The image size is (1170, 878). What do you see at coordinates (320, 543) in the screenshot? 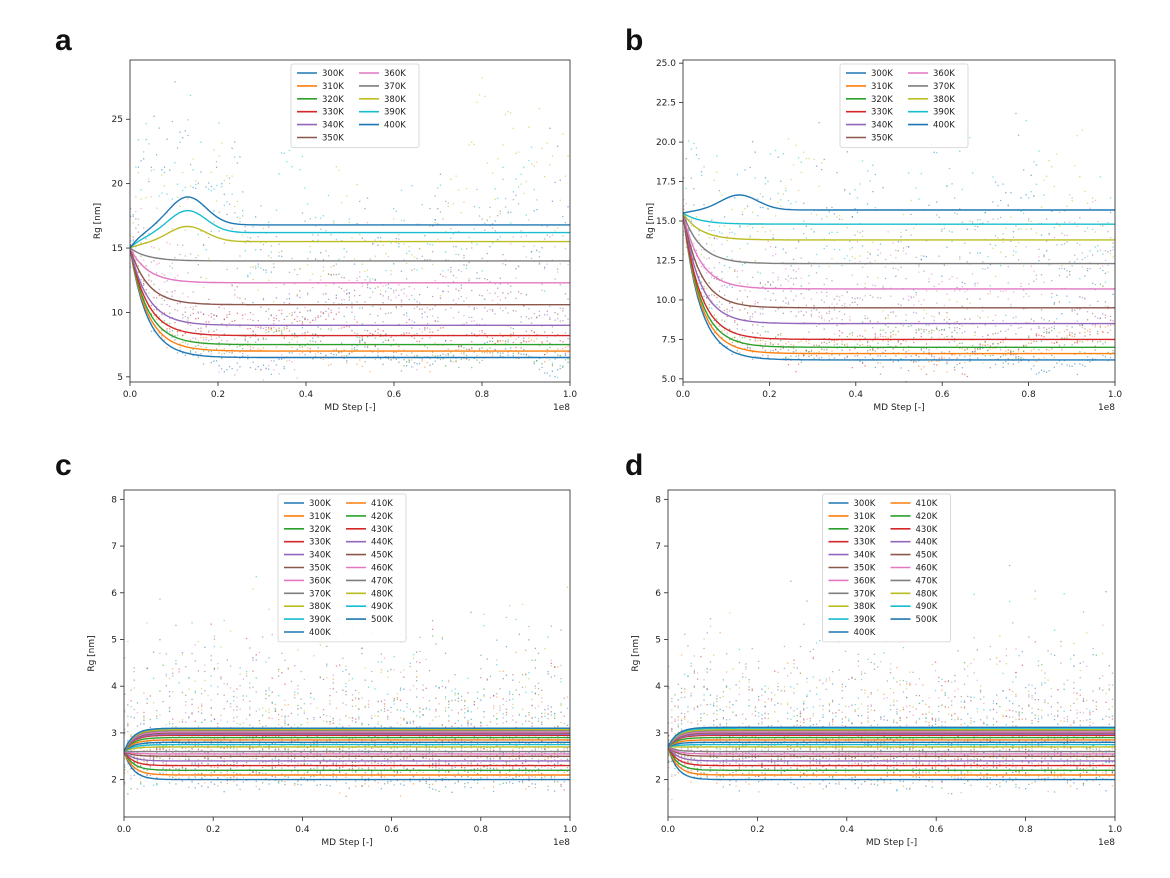
I see `legend-label: 330K` at bounding box center [320, 543].